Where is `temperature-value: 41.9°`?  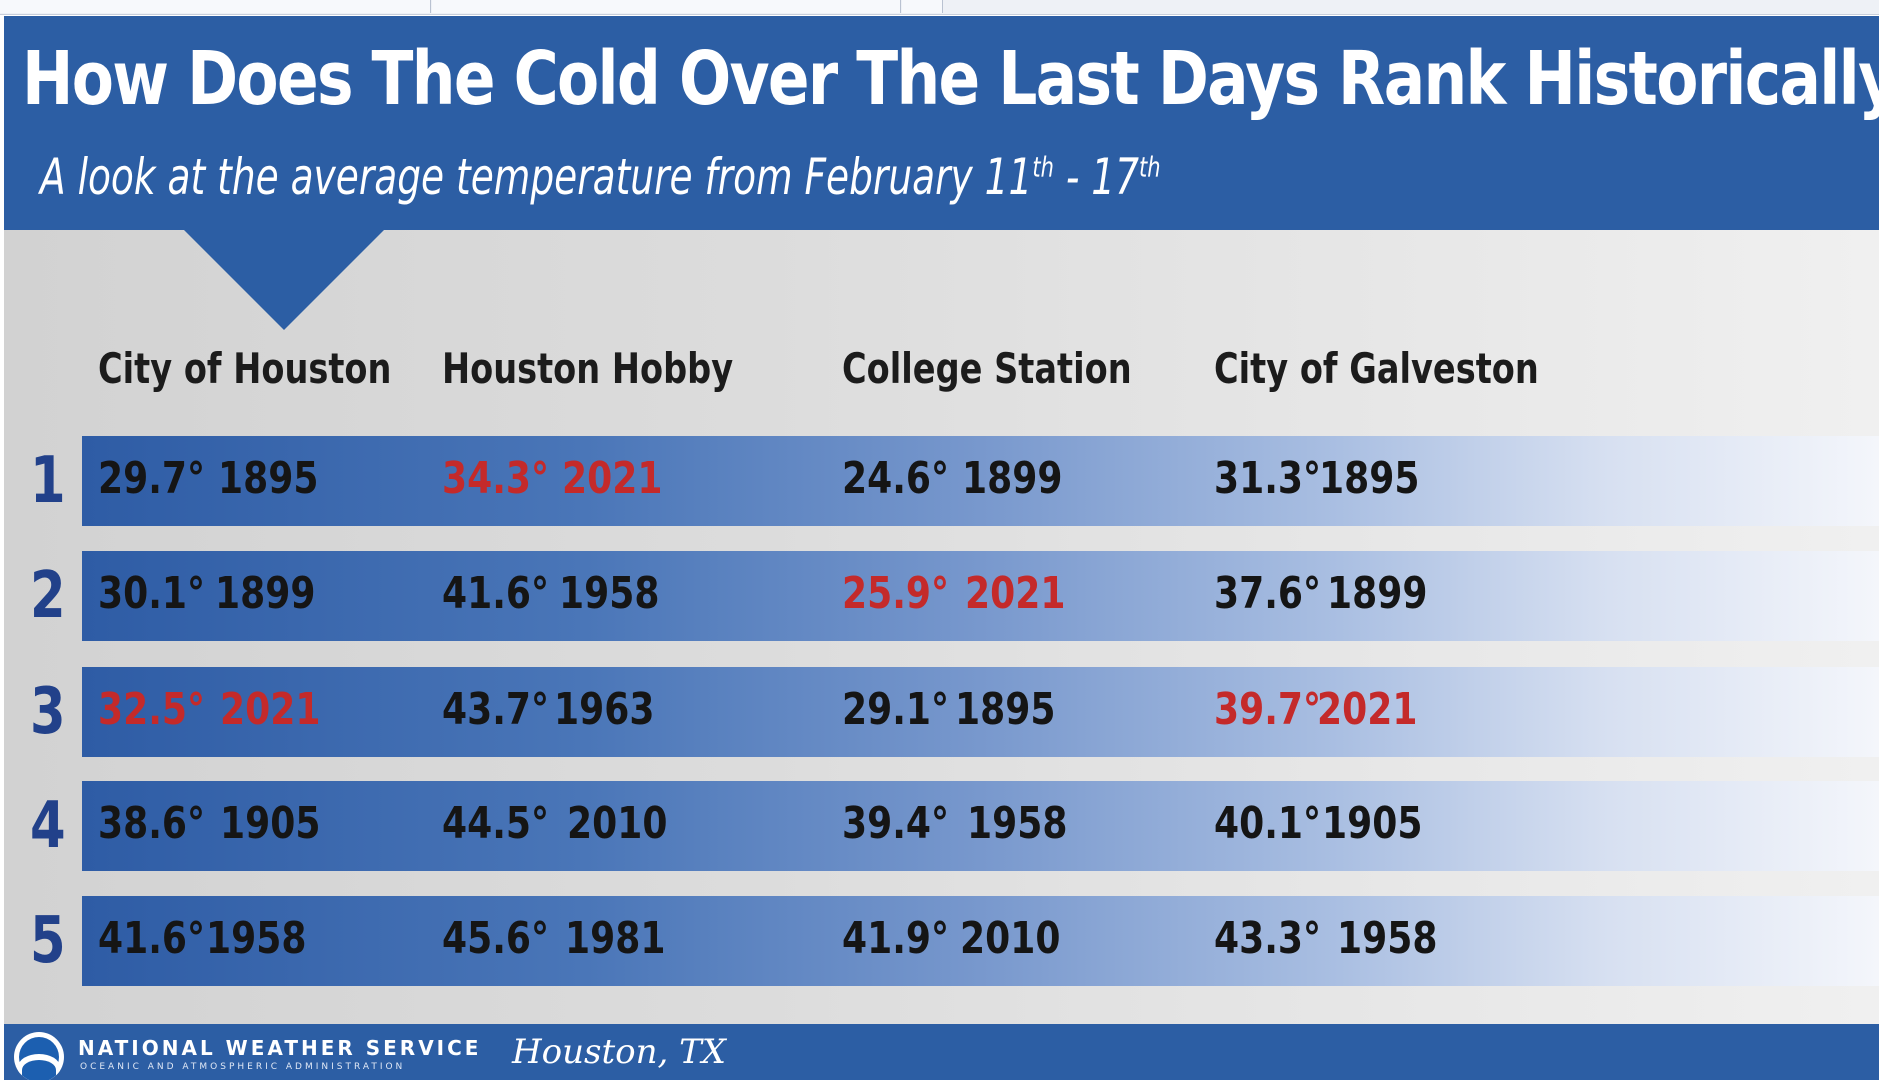 temperature-value: 41.9° is located at coordinates (896, 938).